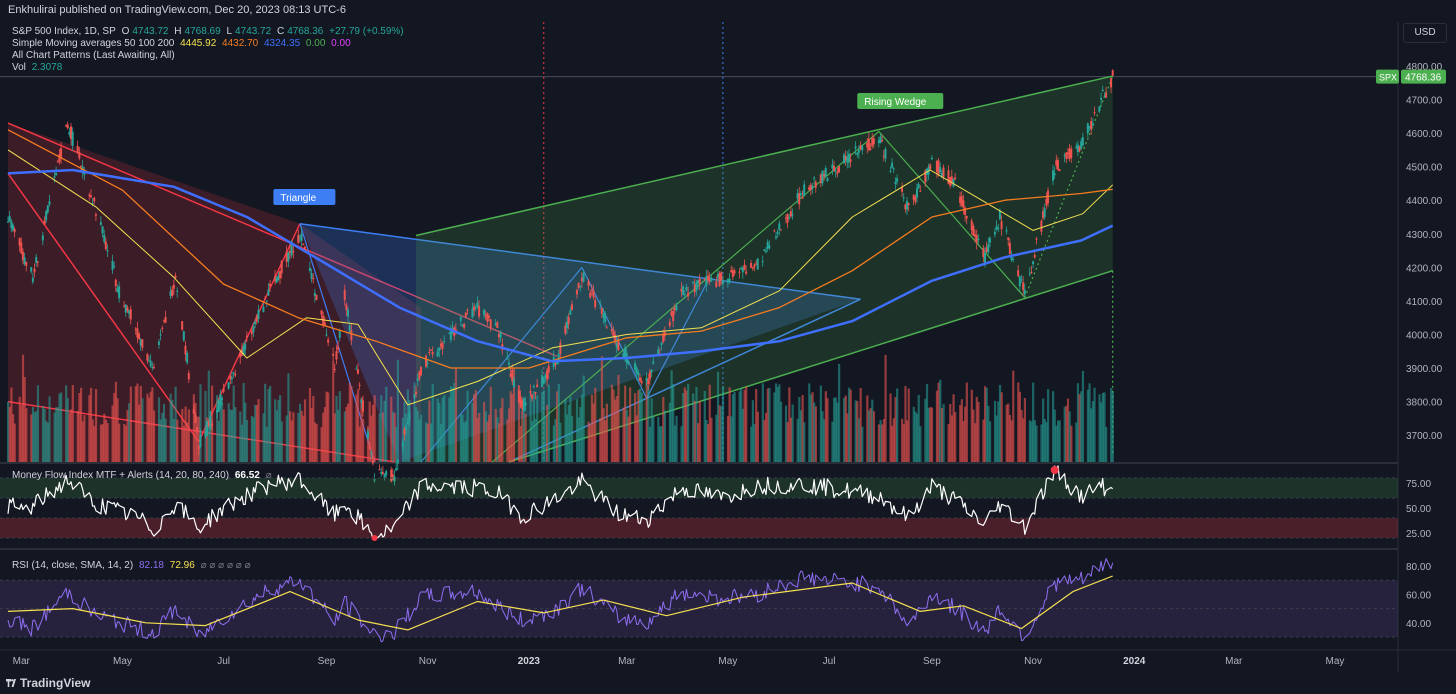  What do you see at coordinates (1424, 134) in the screenshot?
I see `price-tick-label: 4600.00` at bounding box center [1424, 134].